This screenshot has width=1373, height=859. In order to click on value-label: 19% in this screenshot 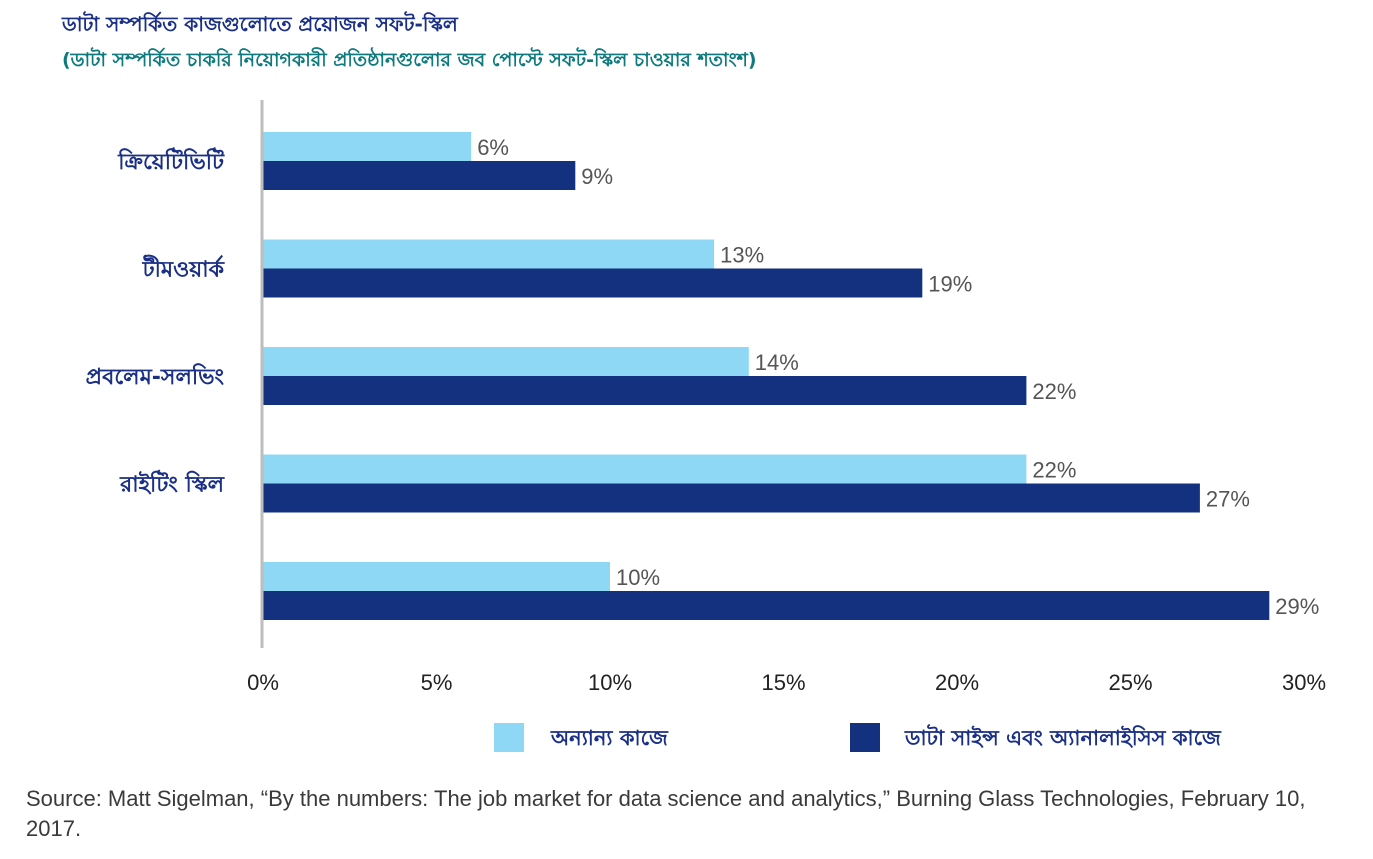, I will do `click(950, 284)`.